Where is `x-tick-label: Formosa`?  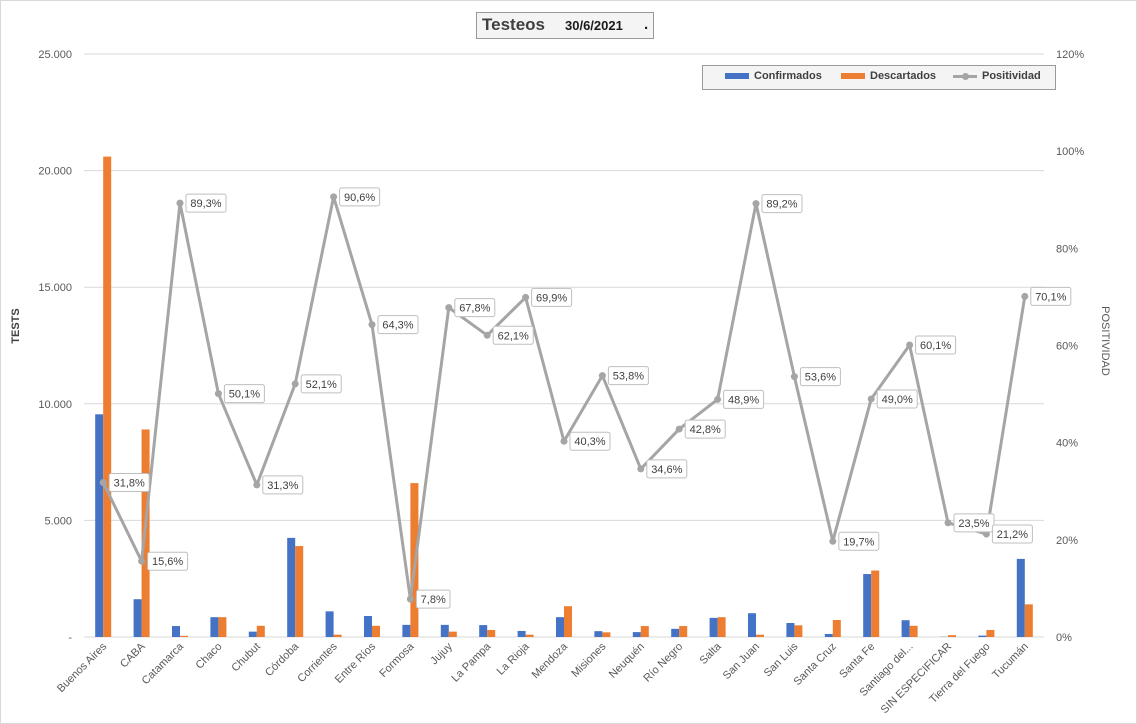 x-tick-label: Formosa is located at coordinates (397, 660).